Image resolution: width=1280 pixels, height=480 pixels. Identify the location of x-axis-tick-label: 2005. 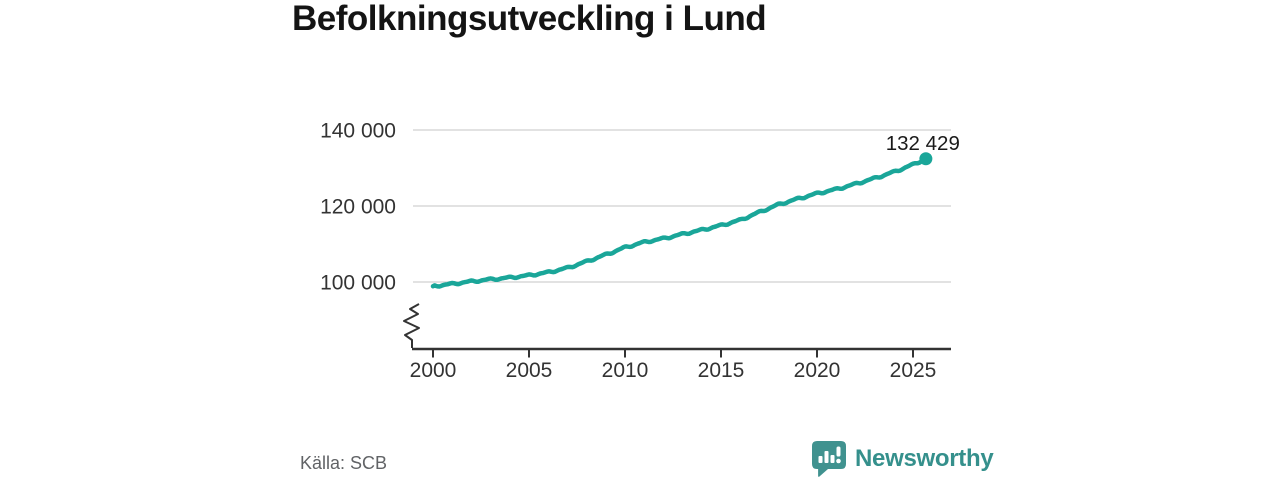
(529, 370).